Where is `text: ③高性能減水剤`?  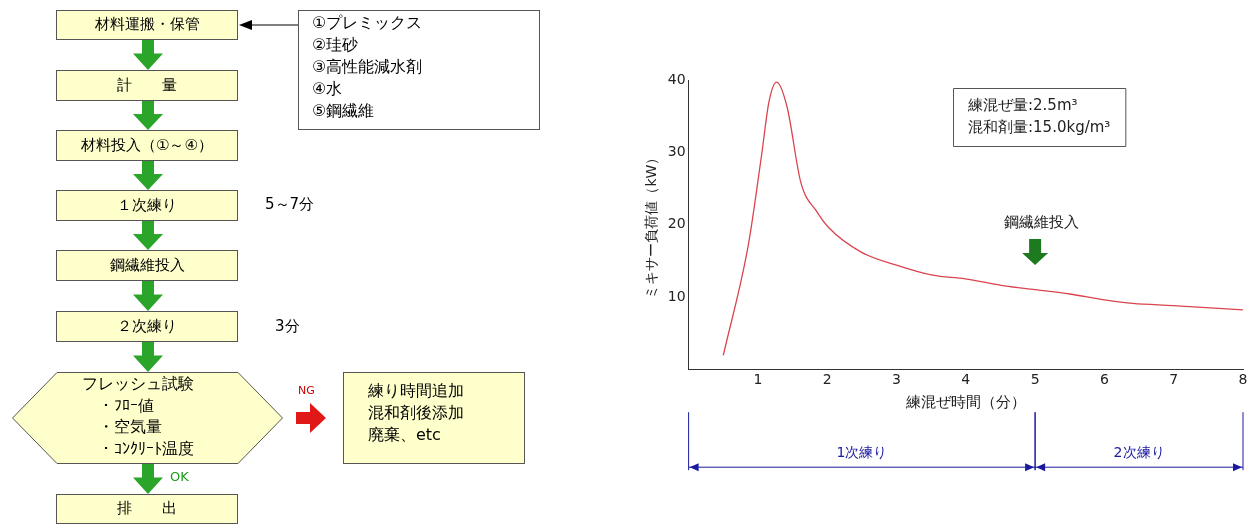 text: ③高性能減水剤 is located at coordinates (367, 67).